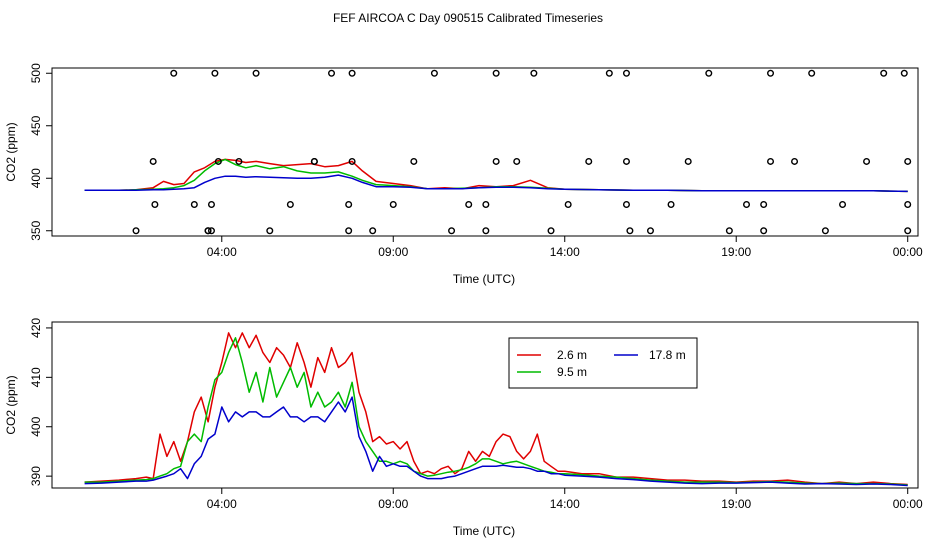  I want to click on y-tick-label: 410, so click(36, 377).